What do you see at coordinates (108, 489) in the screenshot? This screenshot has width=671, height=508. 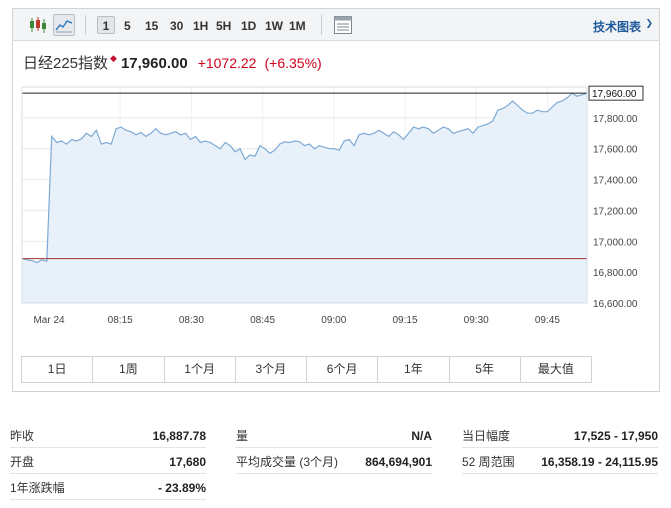 I see `stat-1y-change: 1年涨跌幅 - 23.89%` at bounding box center [108, 489].